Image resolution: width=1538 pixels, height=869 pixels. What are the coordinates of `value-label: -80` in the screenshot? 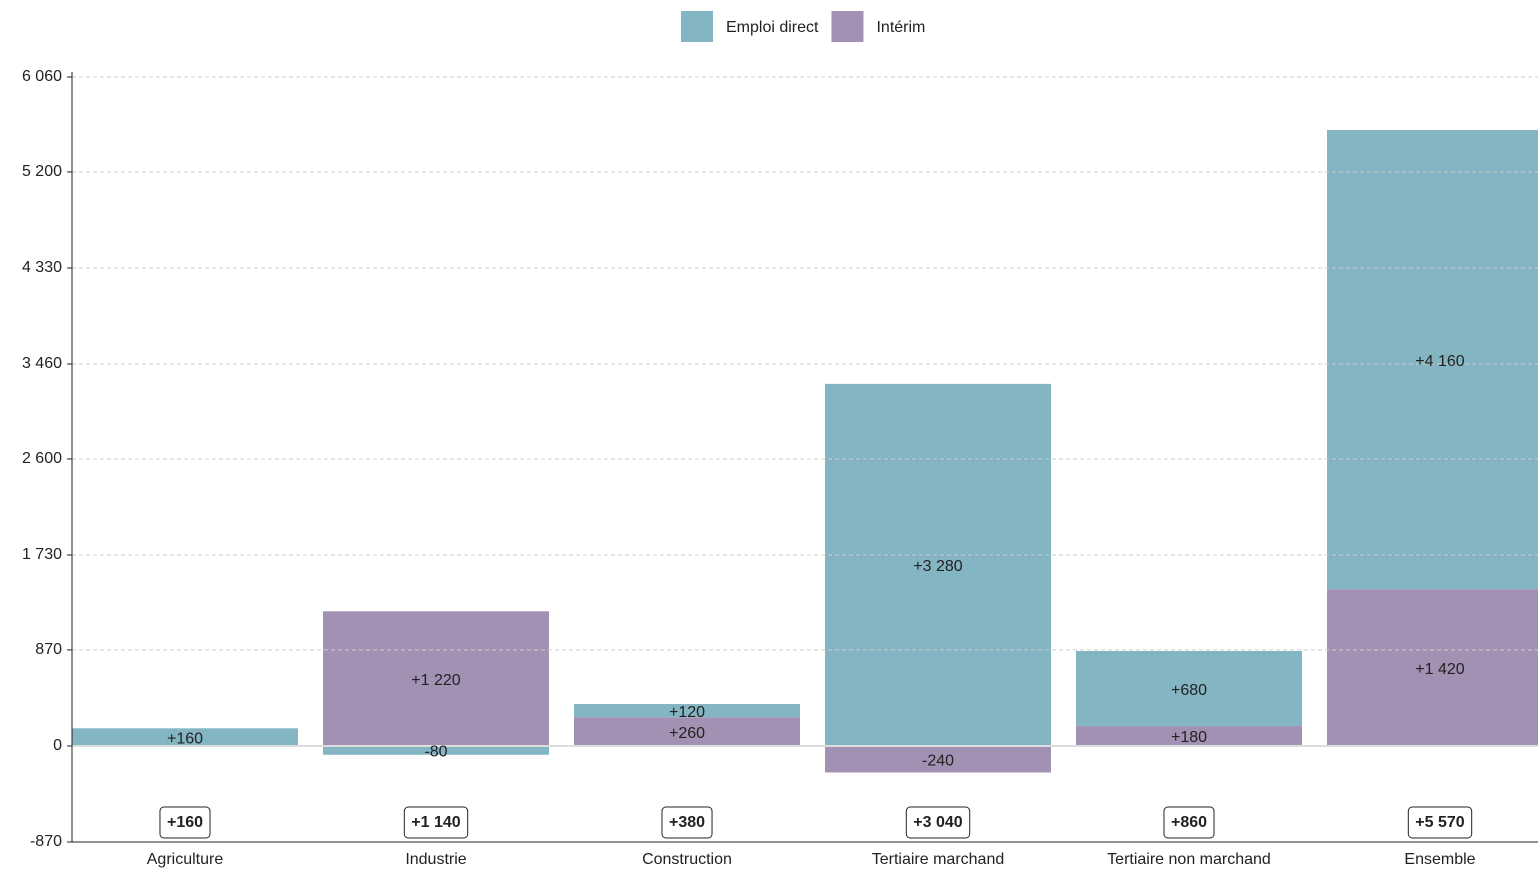 It's located at (435, 752).